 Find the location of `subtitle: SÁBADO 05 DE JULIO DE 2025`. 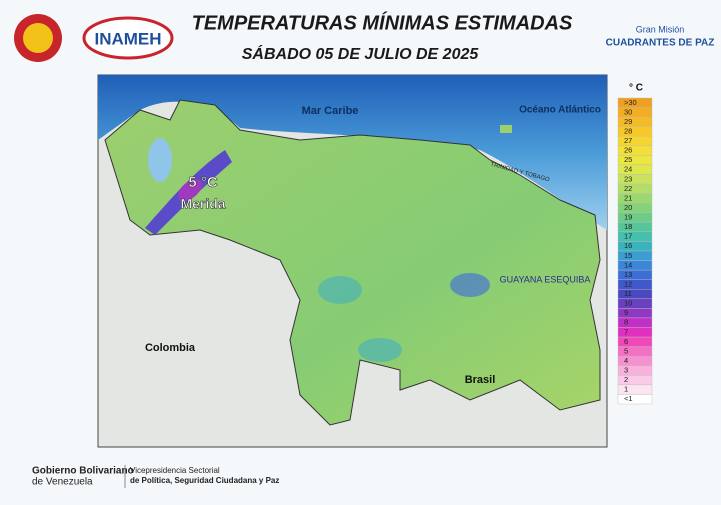

subtitle: SÁBADO 05 DE JULIO DE 2025 is located at coordinates (361, 53).